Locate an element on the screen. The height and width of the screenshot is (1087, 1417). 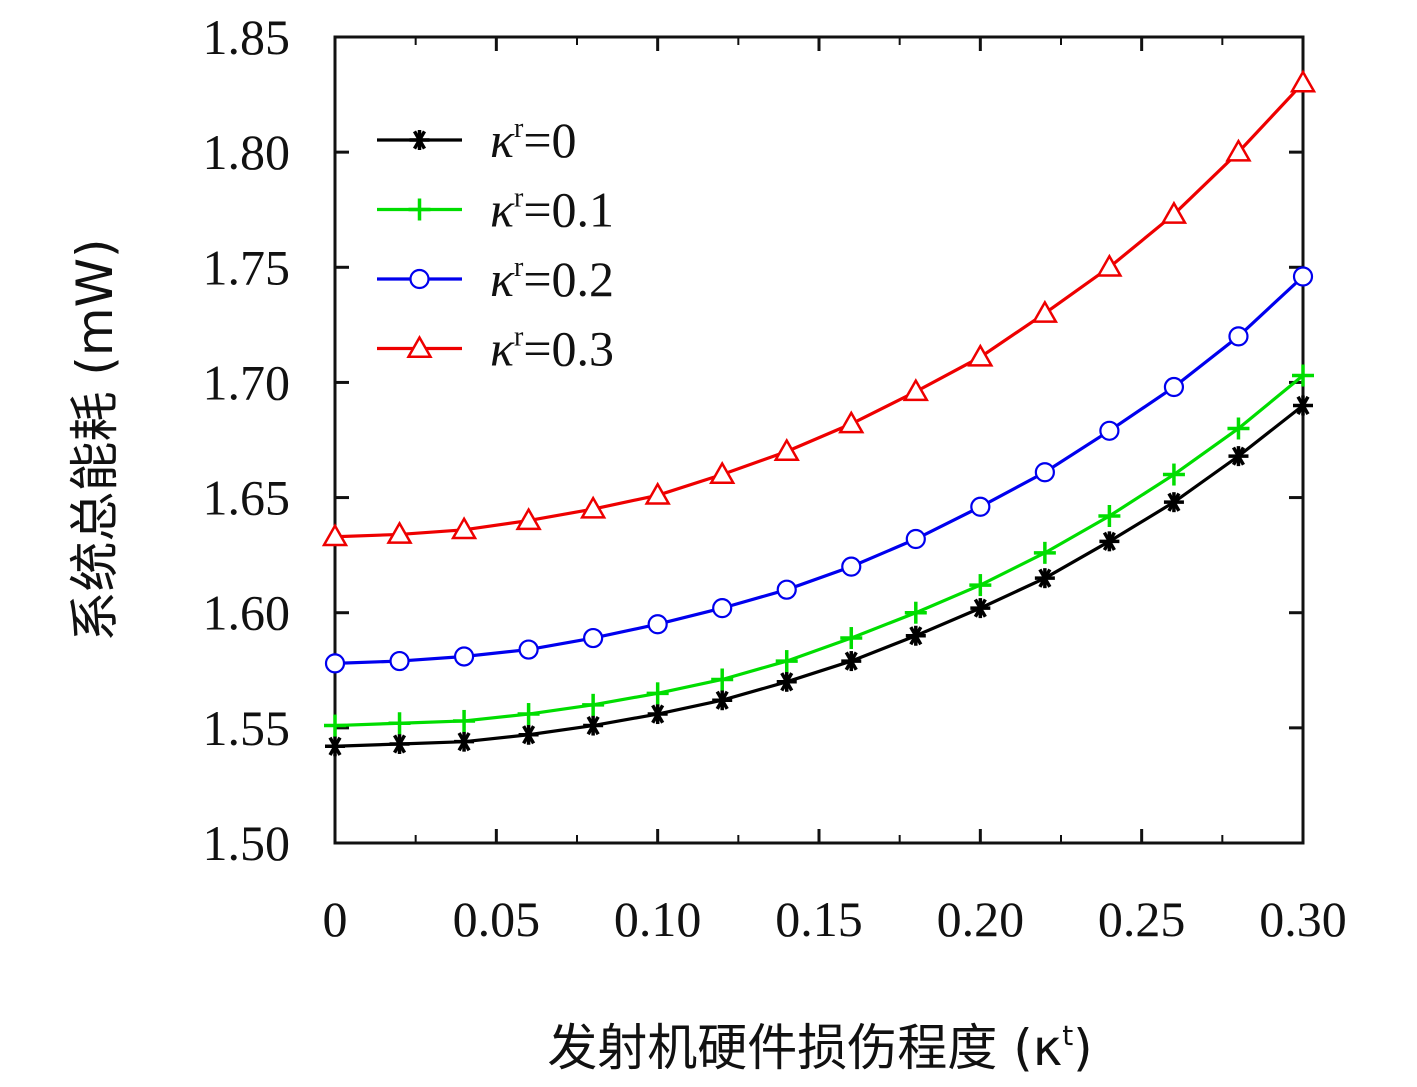
legend-label-0: κr=0 is located at coordinates (533, 140).